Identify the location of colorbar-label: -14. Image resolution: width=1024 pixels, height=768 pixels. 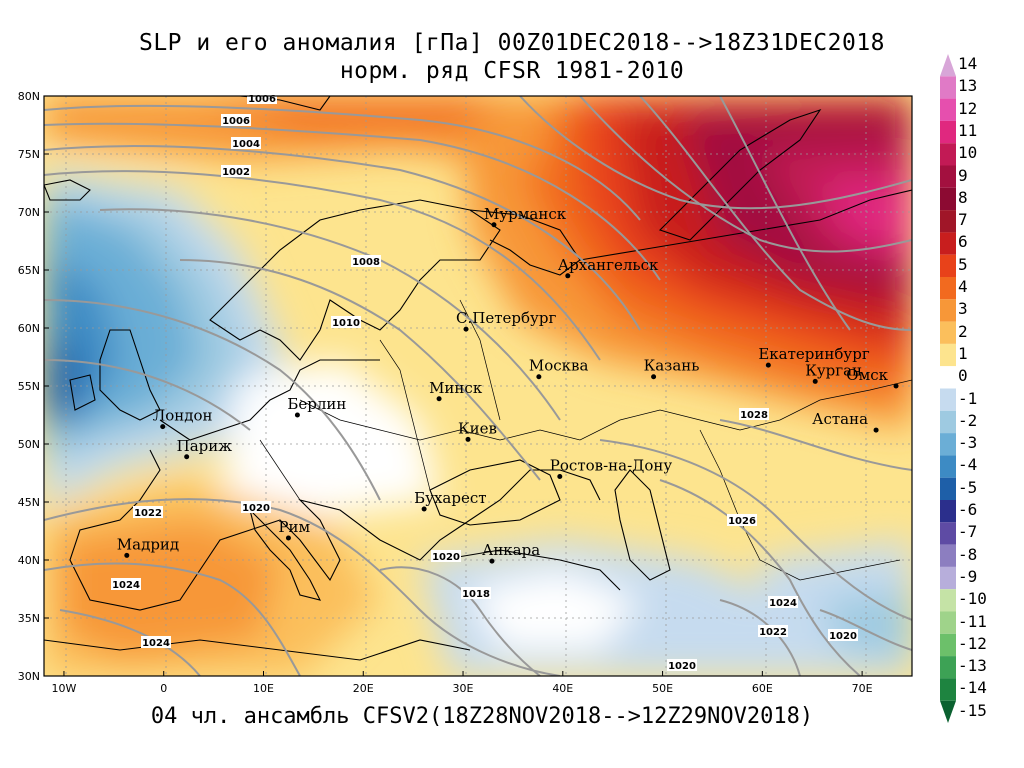
(972, 688).